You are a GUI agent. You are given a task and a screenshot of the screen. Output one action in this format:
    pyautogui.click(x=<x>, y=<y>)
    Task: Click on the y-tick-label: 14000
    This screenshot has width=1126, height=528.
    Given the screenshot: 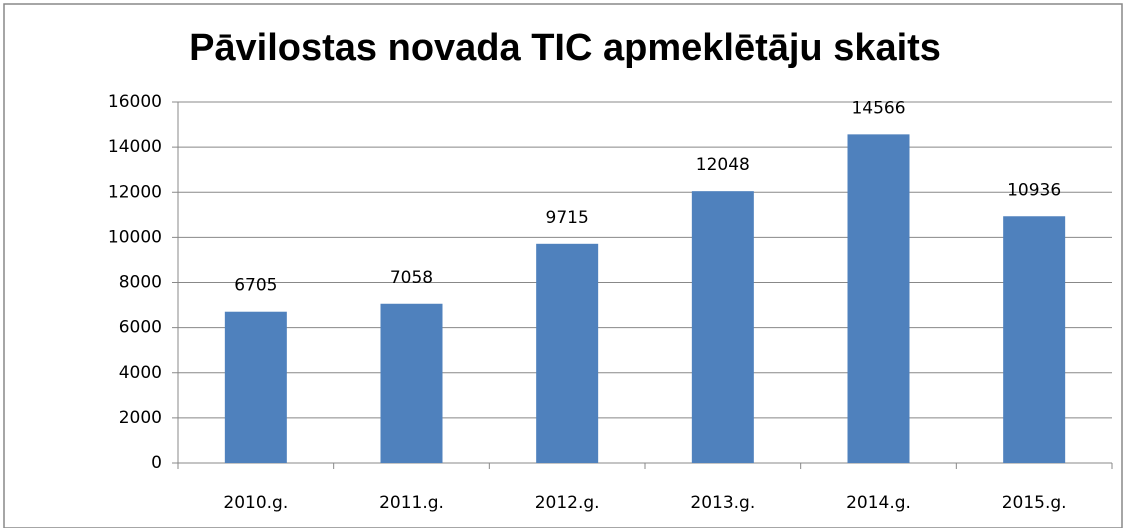 What is the action you would take?
    pyautogui.click(x=135, y=147)
    